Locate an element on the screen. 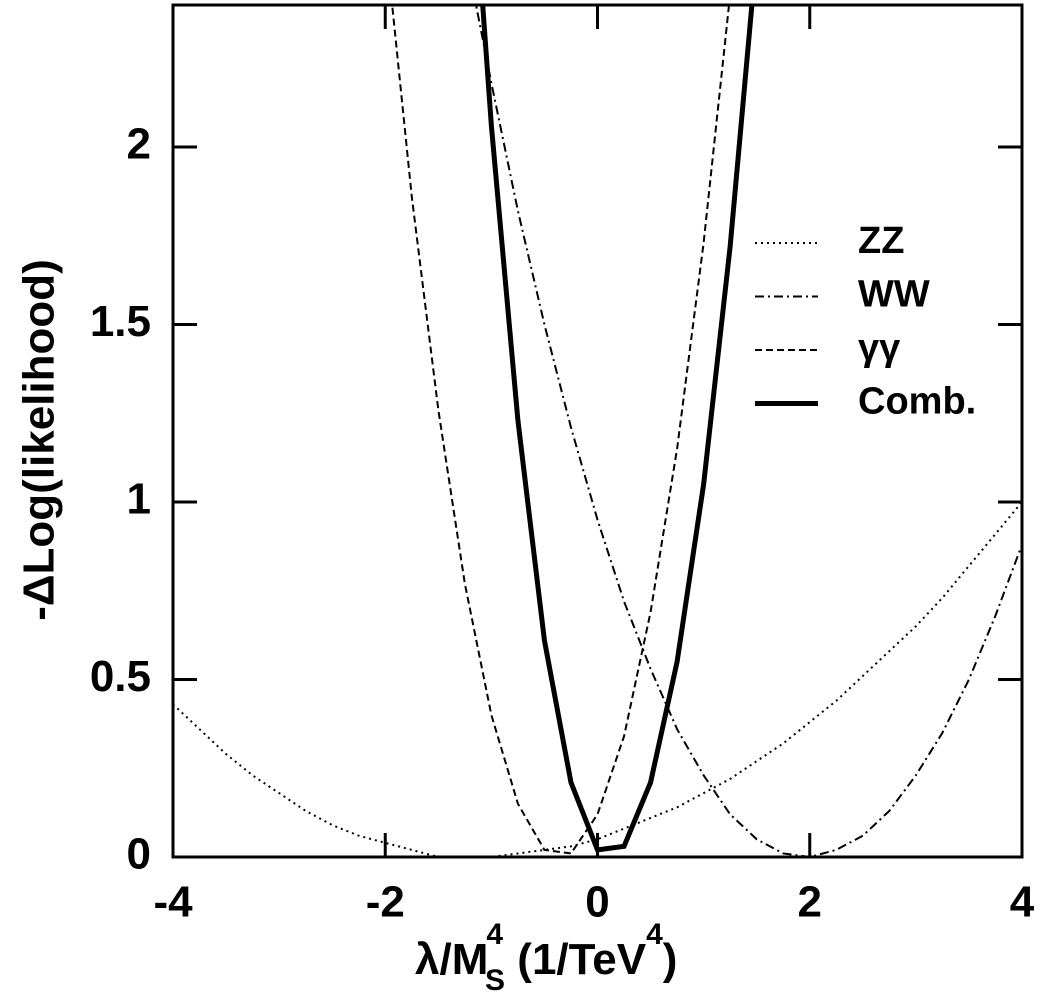 Image resolution: width=1044 pixels, height=994 pixels. y-tick-label: 0.5 is located at coordinates (120, 676).